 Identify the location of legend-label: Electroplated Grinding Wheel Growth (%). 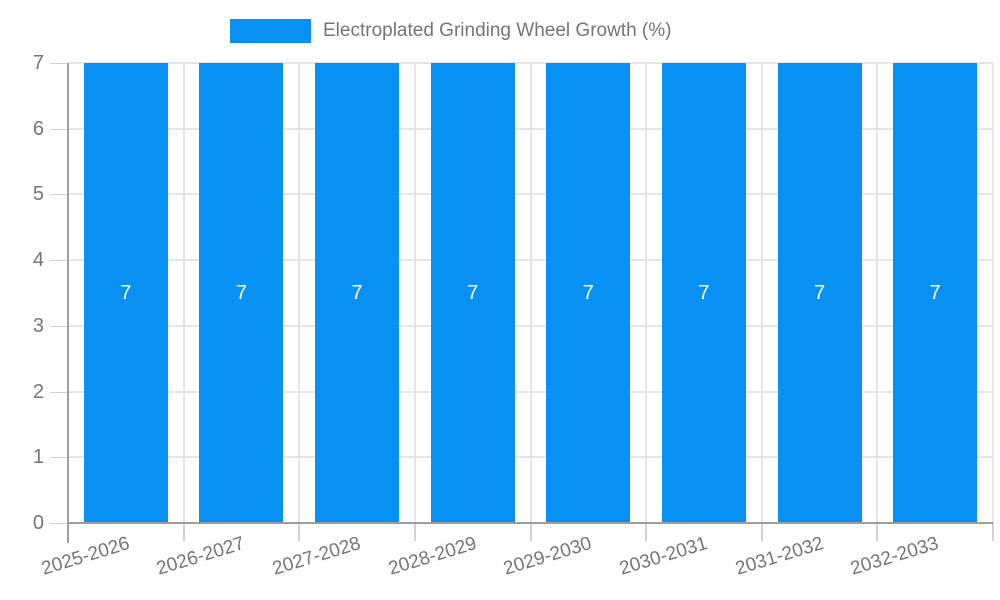
(497, 30).